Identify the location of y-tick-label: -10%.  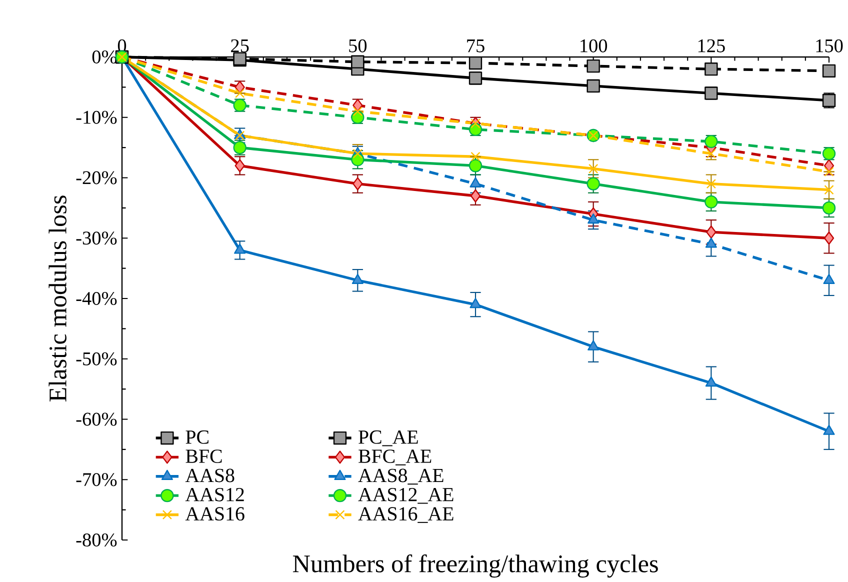
(96, 117).